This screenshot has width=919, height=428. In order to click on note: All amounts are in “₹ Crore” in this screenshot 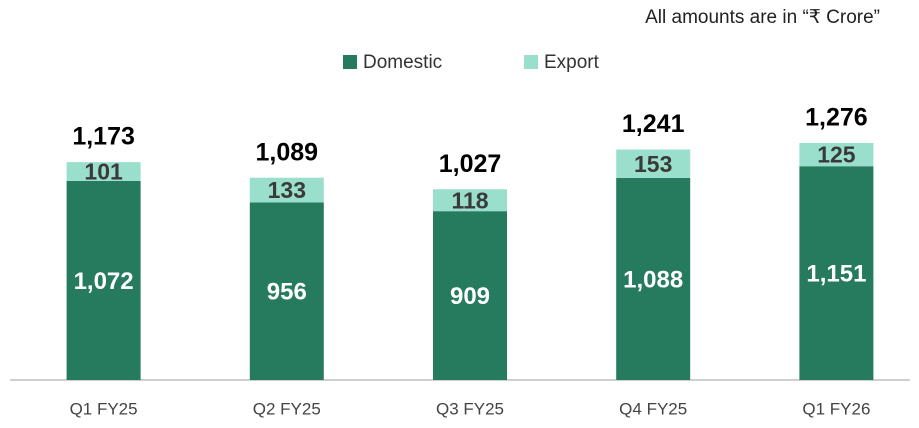, I will do `click(762, 17)`.